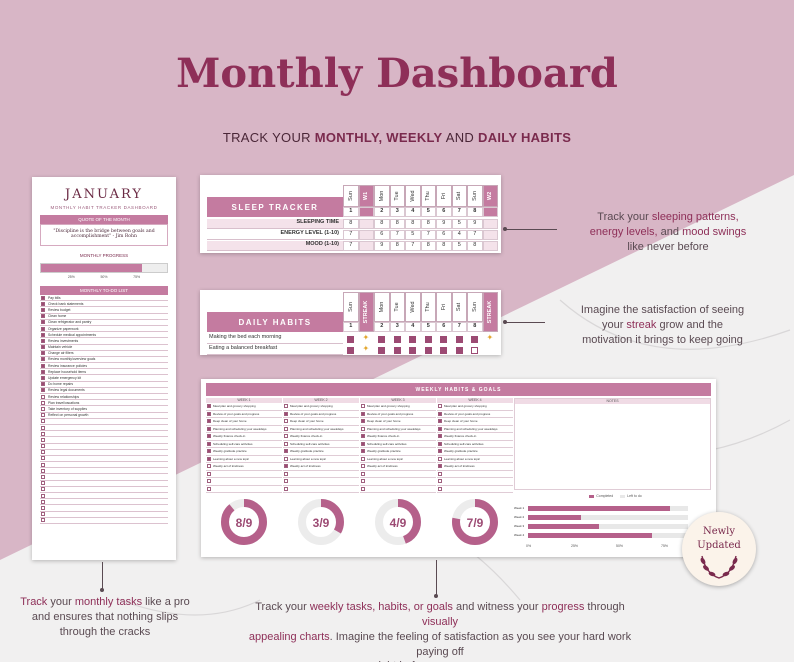 The image size is (794, 662). What do you see at coordinates (382, 235) in the screenshot?
I see `sleep-value: 6` at bounding box center [382, 235].